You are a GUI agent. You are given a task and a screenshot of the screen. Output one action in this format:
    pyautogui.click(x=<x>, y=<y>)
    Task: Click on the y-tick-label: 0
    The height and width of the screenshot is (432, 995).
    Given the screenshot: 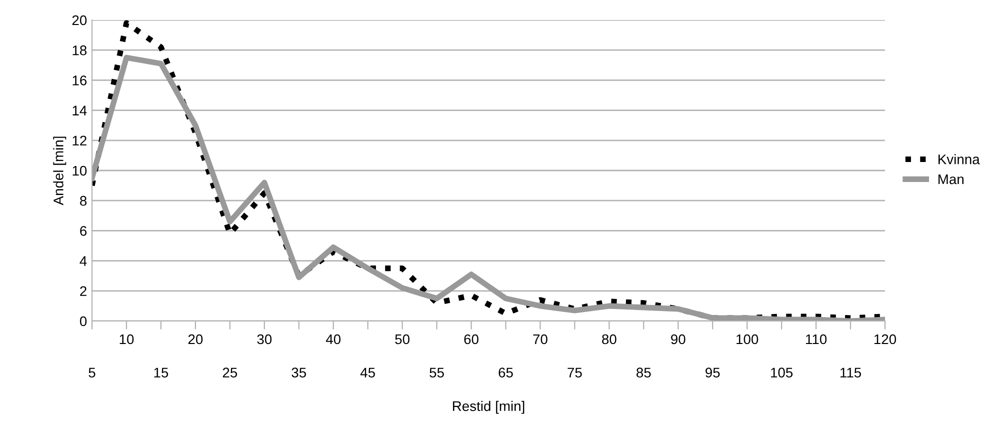 What is the action you would take?
    pyautogui.click(x=83, y=321)
    